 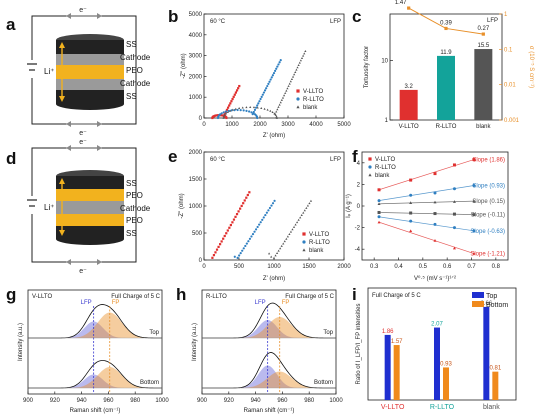 I want to click on line-value-label: 0.39, so click(x=446, y=23).